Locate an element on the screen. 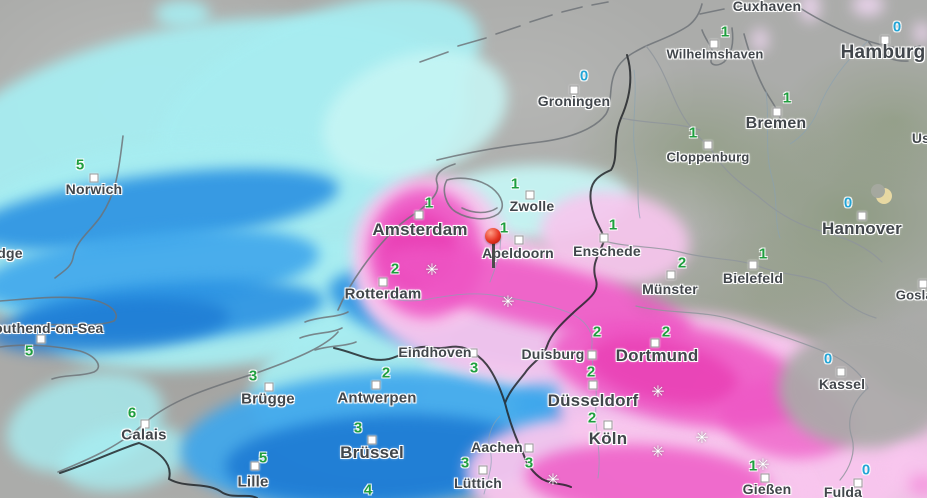 Image resolution: width=927 pixels, height=498 pixels. city-marker-dsseldorf is located at coordinates (593, 385).